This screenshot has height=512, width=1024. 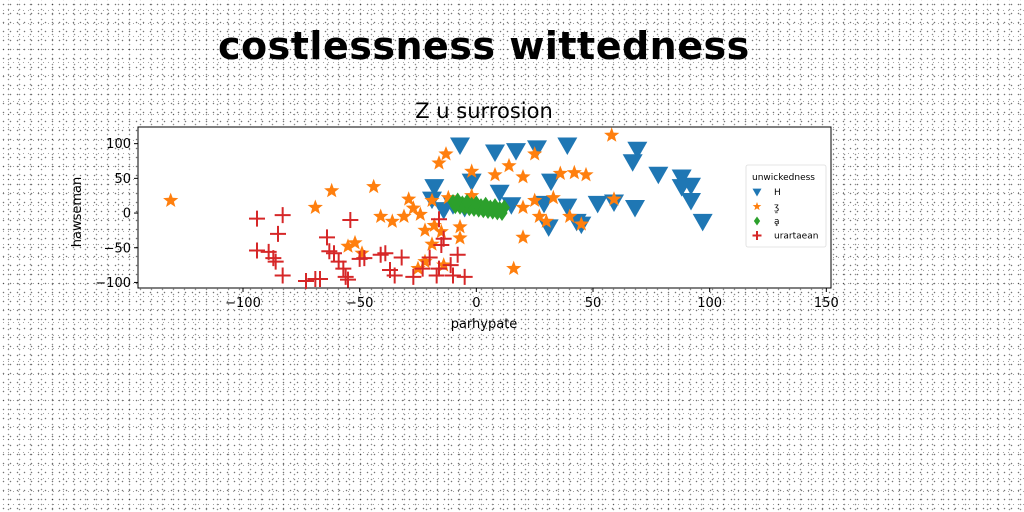 I want to click on legend-box, so click(x=786, y=206).